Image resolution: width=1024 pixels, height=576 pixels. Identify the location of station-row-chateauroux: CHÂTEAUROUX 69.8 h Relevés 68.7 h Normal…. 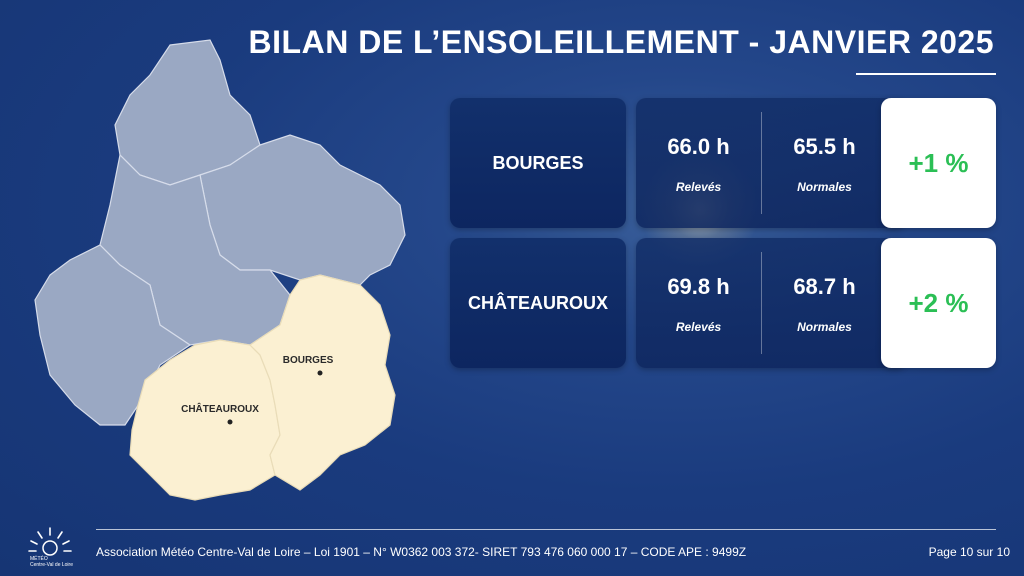
(723, 303).